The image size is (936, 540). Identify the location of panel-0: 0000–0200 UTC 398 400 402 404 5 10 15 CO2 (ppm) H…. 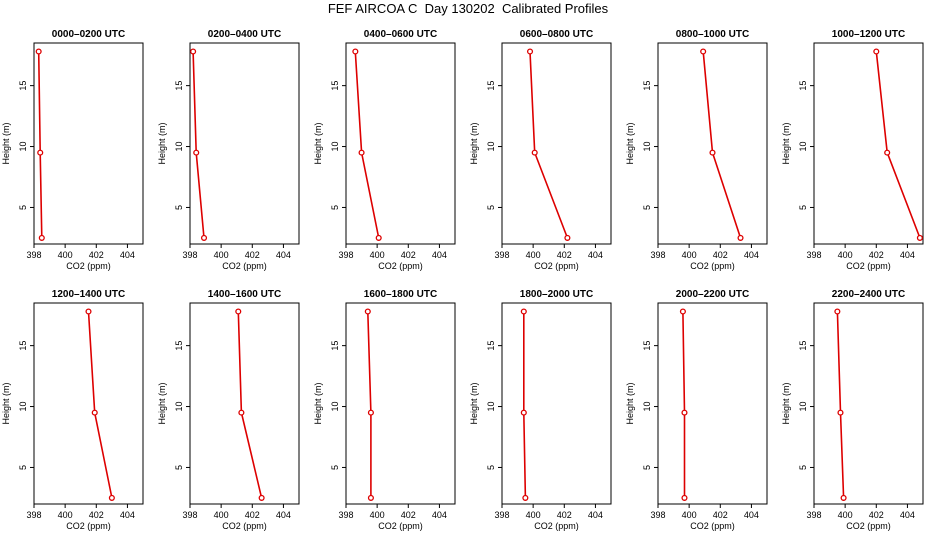
(72, 150).